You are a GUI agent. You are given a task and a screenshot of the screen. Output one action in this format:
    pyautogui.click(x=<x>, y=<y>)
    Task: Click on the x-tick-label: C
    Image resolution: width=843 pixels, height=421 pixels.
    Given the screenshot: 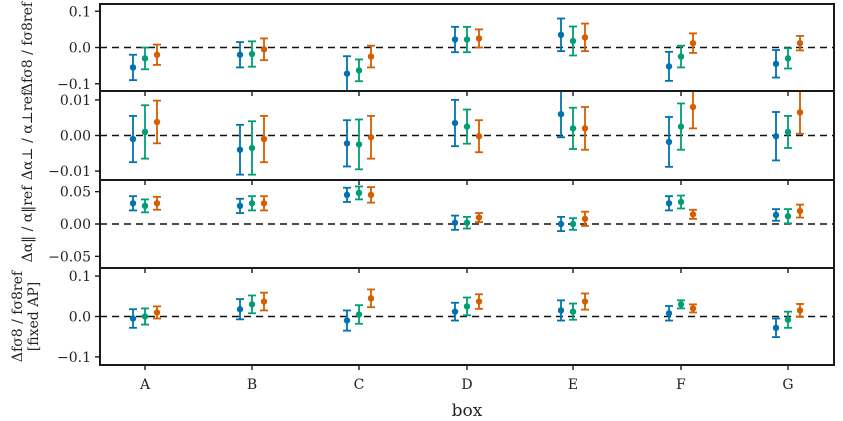 What is the action you would take?
    pyautogui.click(x=359, y=385)
    